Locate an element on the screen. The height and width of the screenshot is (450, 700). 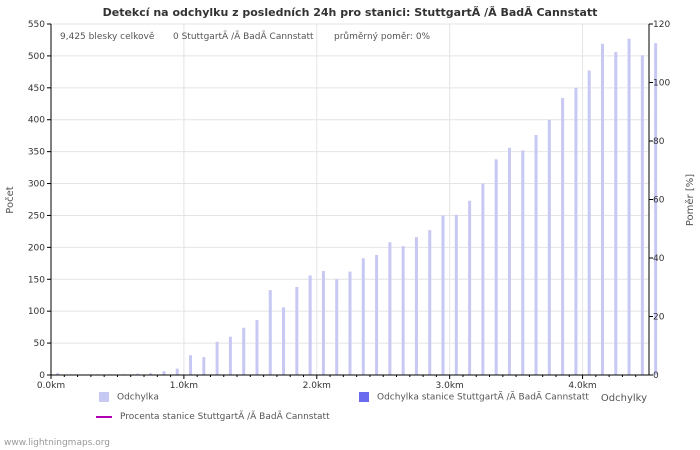
y-ticks-right: 0 20 40 60 80 100 120 is located at coordinates (659, 200).